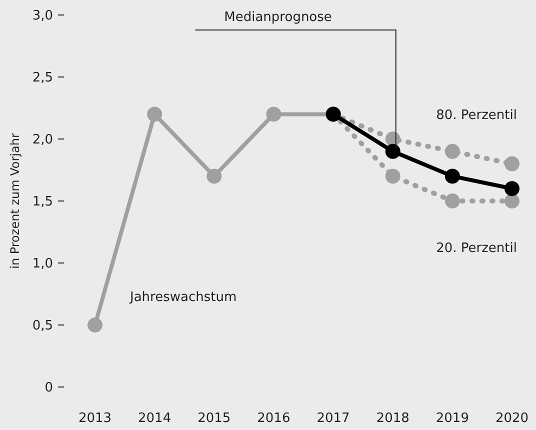  I want to click on x-tick-label: 2017, so click(333, 418).